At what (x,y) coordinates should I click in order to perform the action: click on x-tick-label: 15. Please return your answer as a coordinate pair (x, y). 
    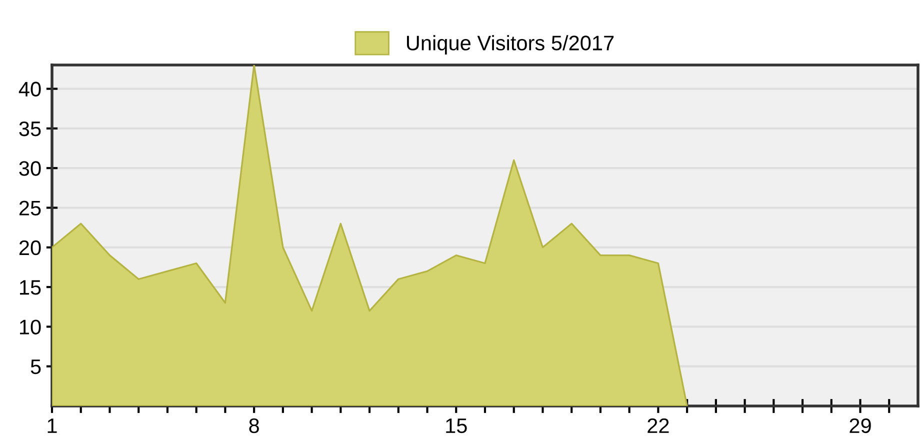
    Looking at the image, I should click on (456, 426).